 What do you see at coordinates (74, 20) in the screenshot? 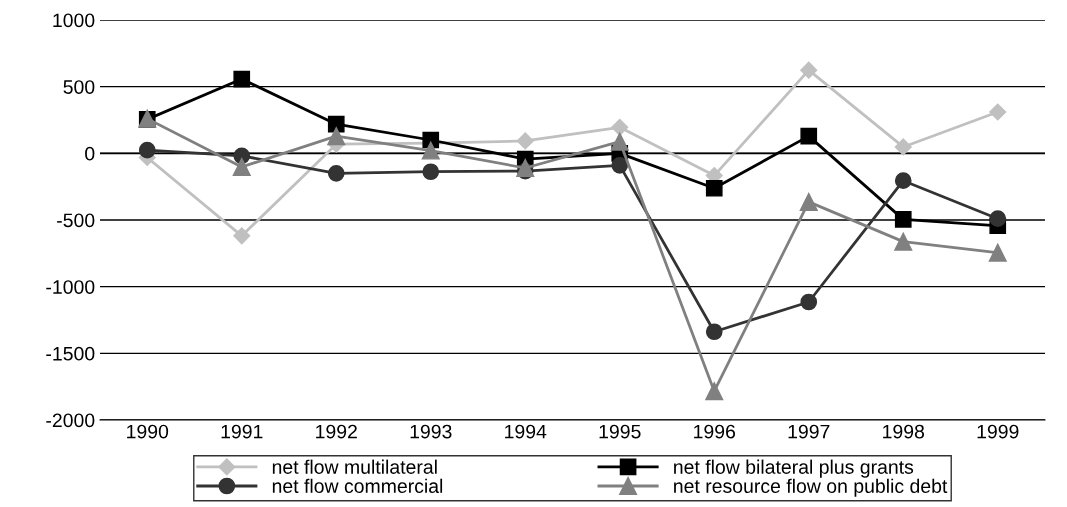
I see `y-tick-label: 1000` at bounding box center [74, 20].